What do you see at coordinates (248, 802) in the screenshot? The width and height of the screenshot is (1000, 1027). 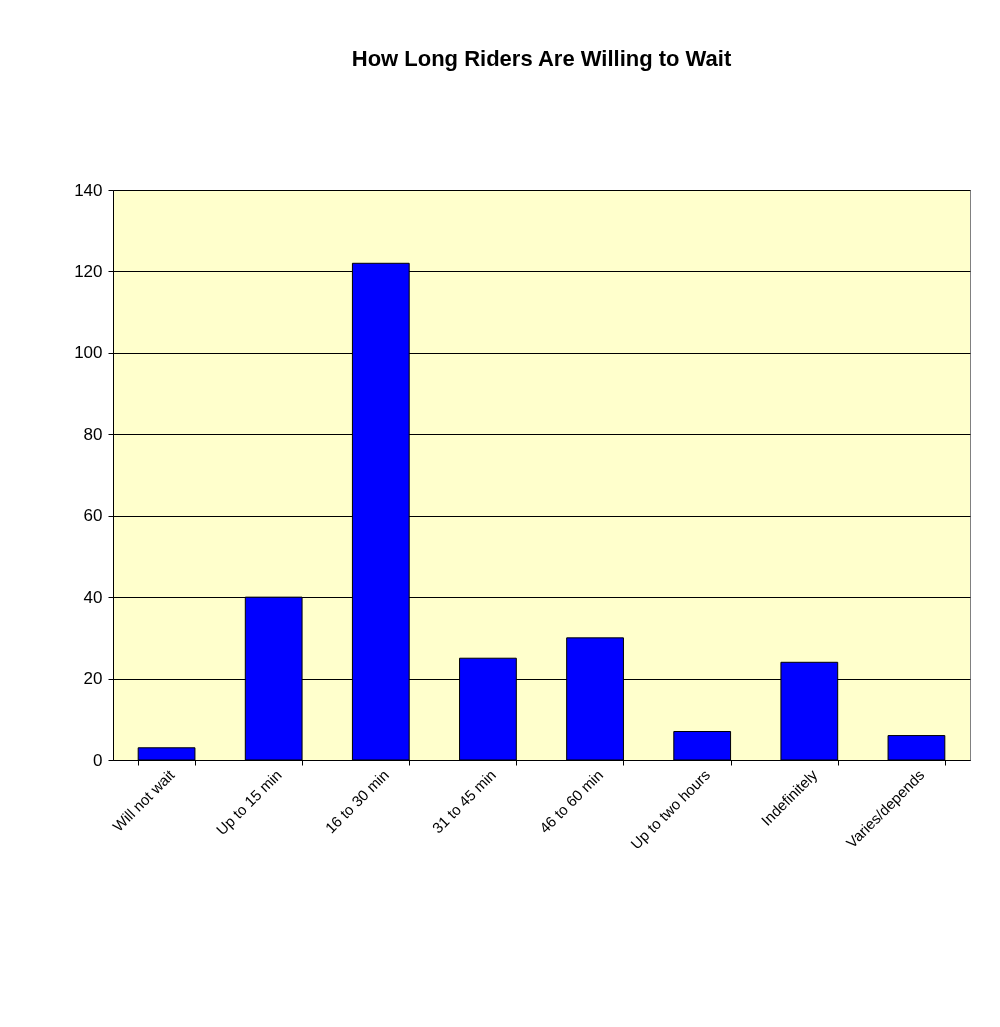 I see `x-tick-label: Up to 15 min` at bounding box center [248, 802].